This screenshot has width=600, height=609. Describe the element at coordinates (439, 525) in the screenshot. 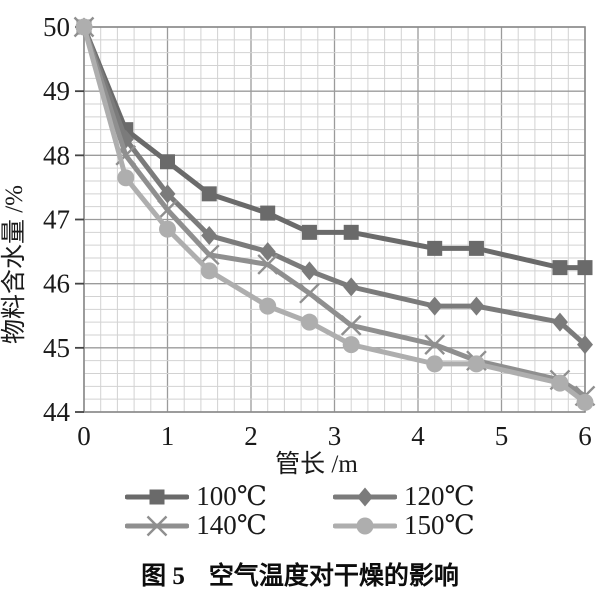

I see `legend-label: 150℃` at that location.